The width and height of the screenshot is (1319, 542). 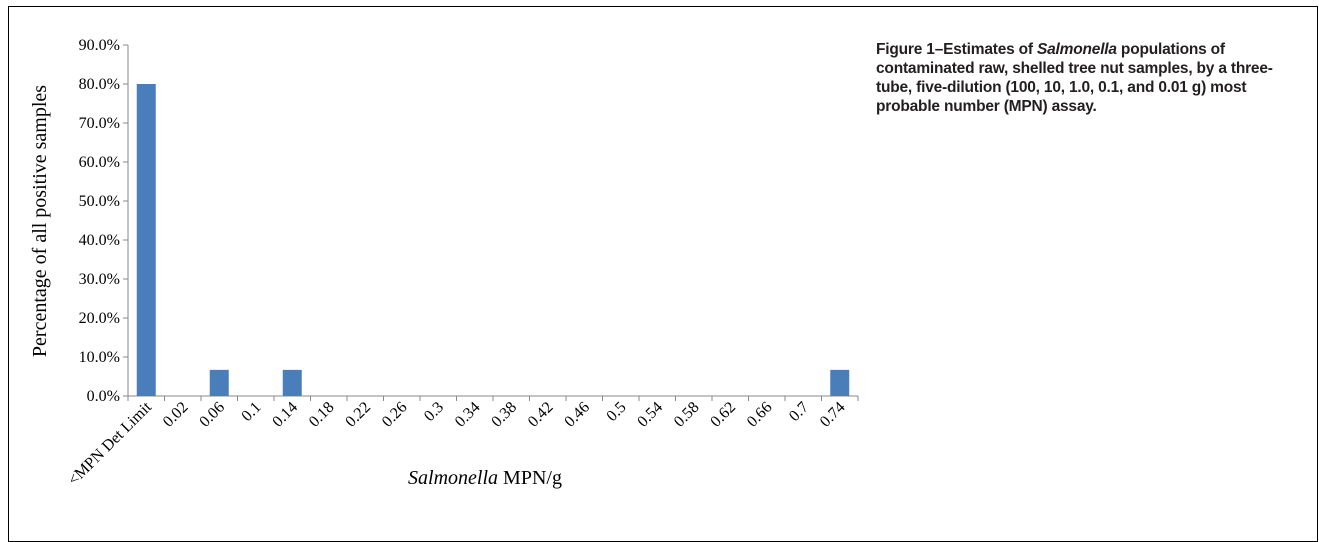 What do you see at coordinates (453, 478) in the screenshot?
I see `x-axis-title-italic: Salmonella` at bounding box center [453, 478].